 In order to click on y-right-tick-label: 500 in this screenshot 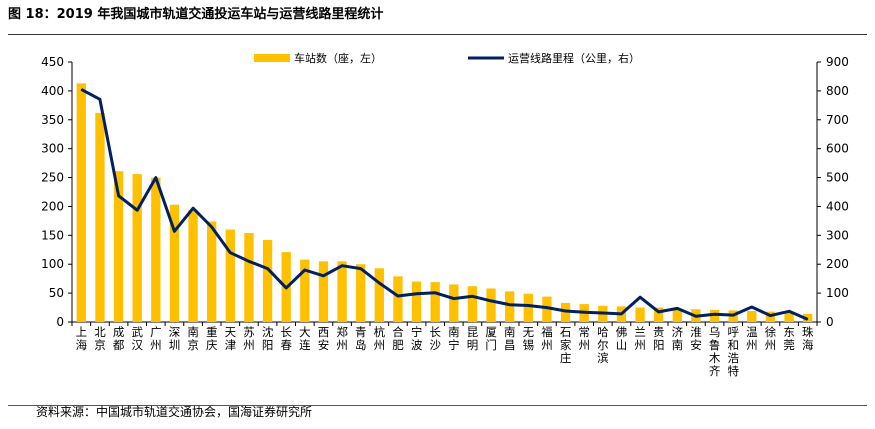, I will do `click(837, 178)`.